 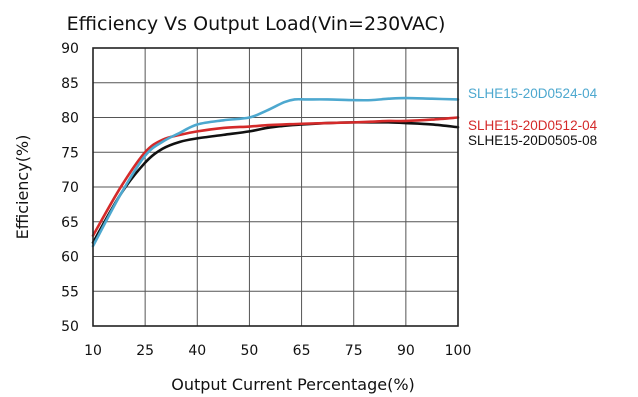 What do you see at coordinates (302, 351) in the screenshot?
I see `x-tick-label: 65` at bounding box center [302, 351].